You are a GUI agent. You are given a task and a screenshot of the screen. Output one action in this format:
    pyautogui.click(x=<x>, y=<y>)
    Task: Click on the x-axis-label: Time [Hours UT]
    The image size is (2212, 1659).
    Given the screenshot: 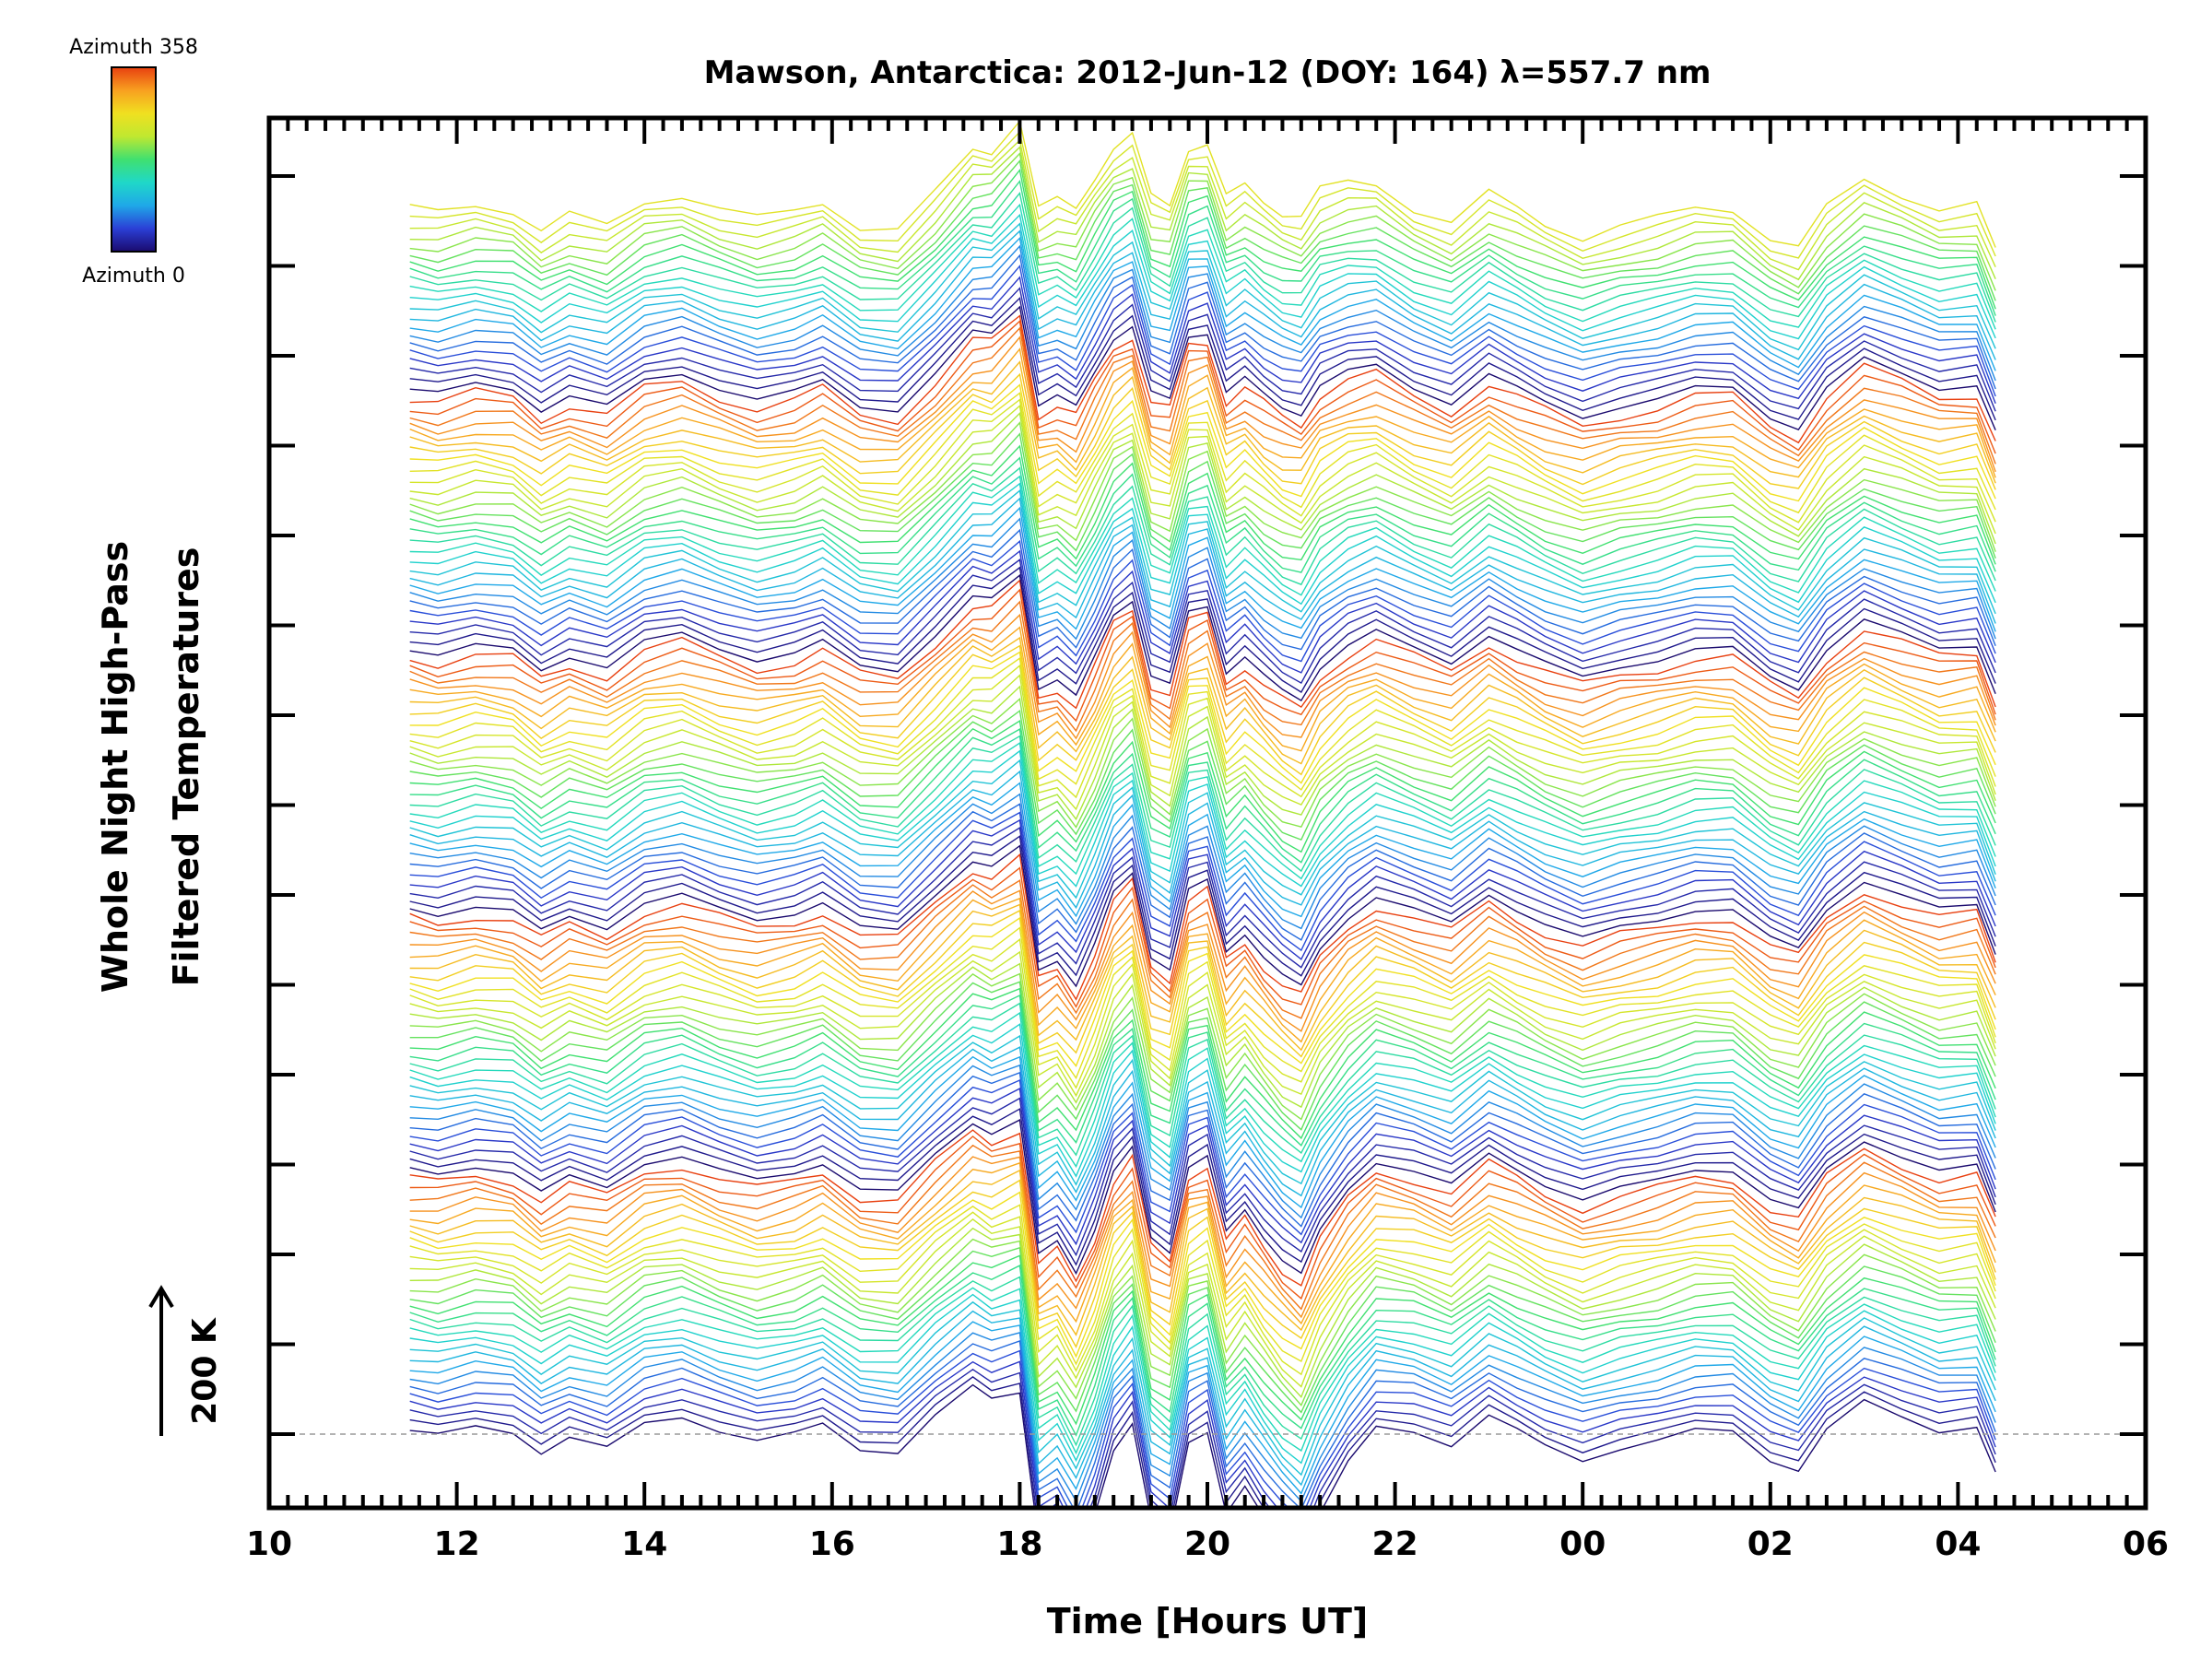 What is the action you would take?
    pyautogui.click(x=1208, y=1621)
    